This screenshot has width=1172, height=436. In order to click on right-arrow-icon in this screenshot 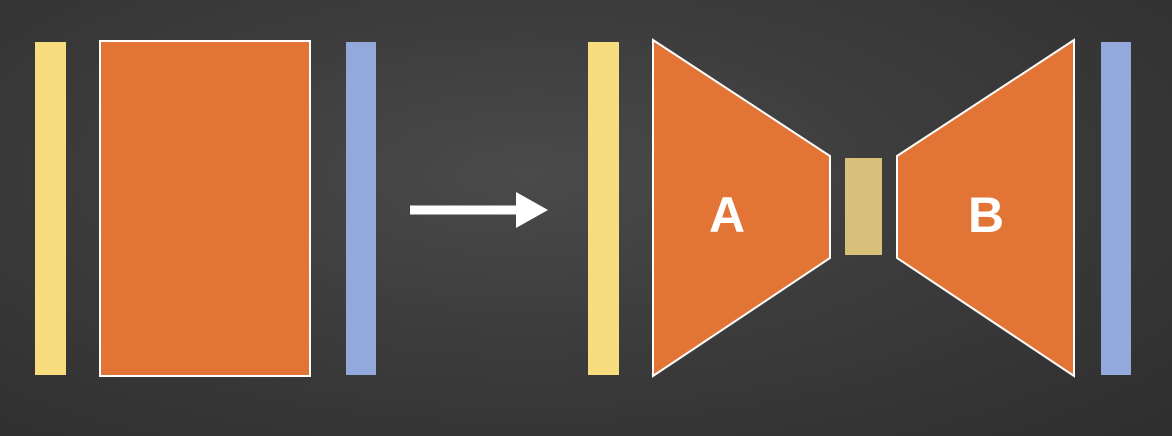, I will do `click(479, 210)`.